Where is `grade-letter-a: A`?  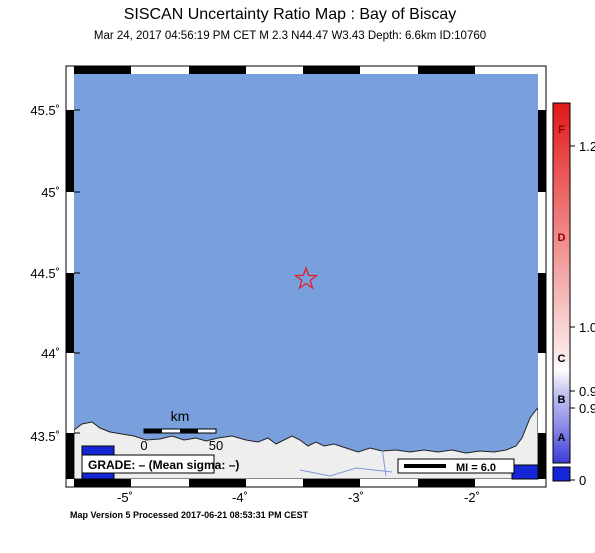 grade-letter-a: A is located at coordinates (562, 438).